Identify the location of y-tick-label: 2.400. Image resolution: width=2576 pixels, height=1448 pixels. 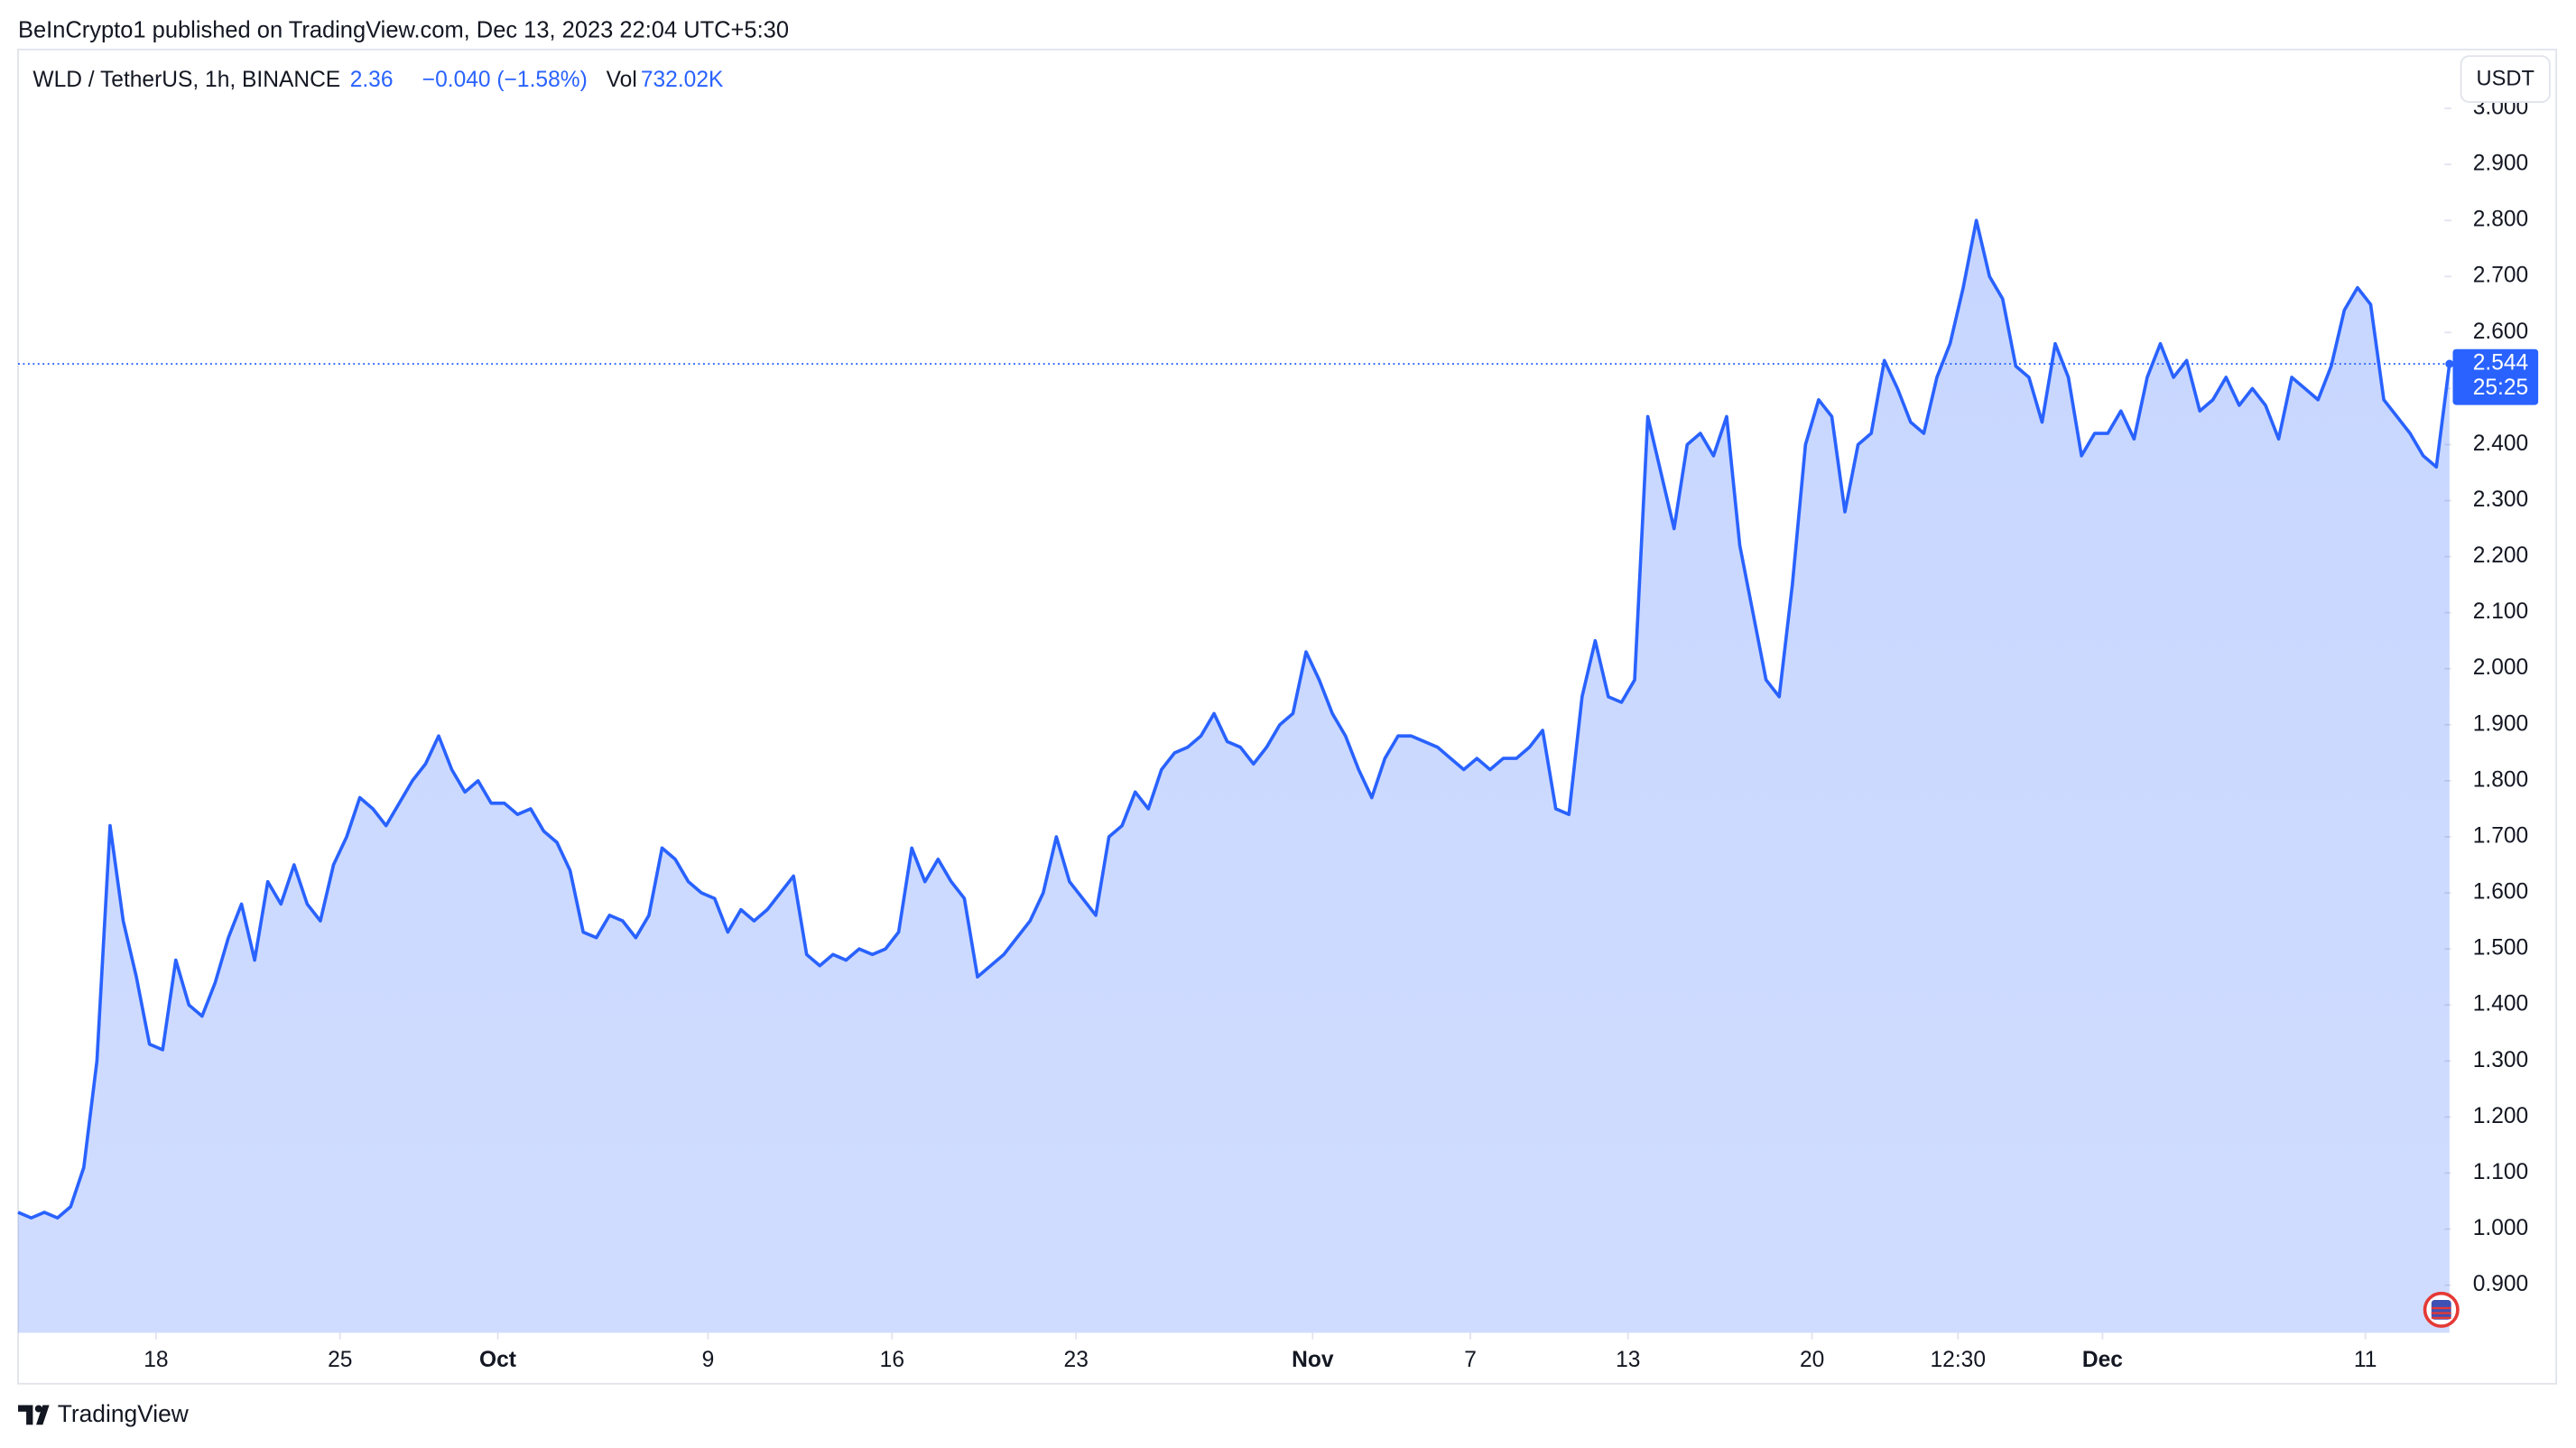
(2500, 444).